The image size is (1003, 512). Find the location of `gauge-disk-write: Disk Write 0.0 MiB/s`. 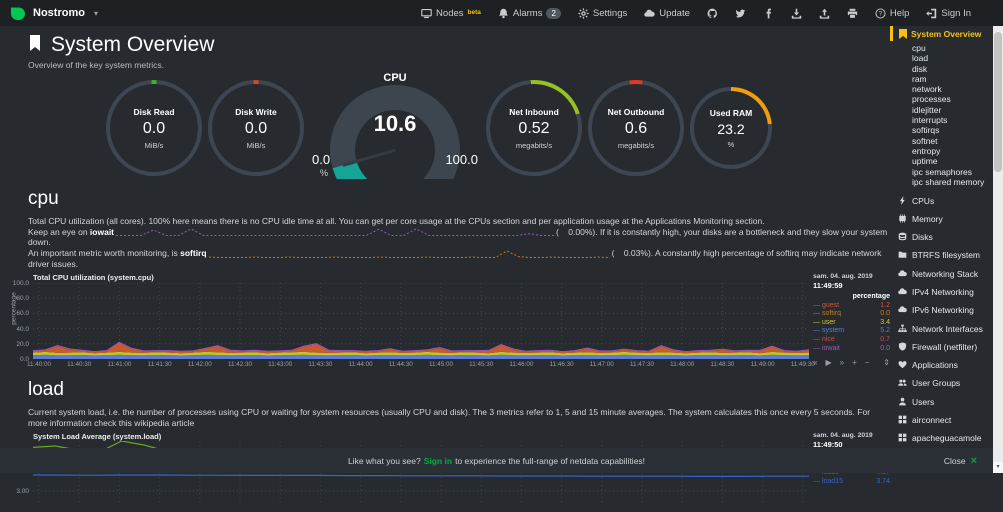

gauge-disk-write: Disk Write 0.0 MiB/s is located at coordinates (256, 128).